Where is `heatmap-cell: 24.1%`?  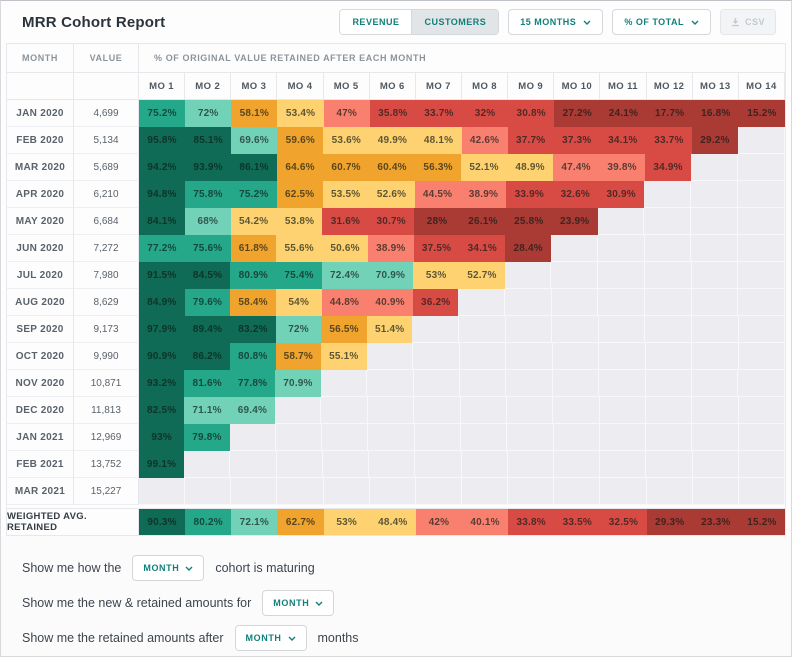 heatmap-cell: 24.1% is located at coordinates (623, 113).